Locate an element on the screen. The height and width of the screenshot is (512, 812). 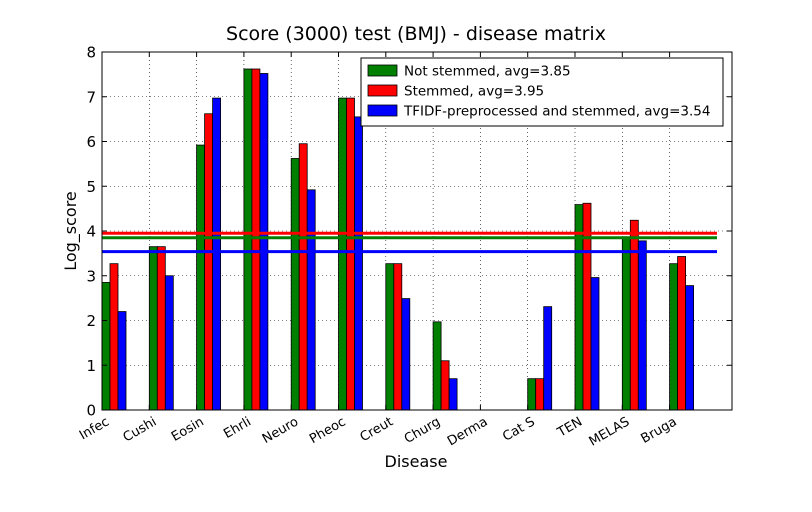
legend-label: Not stemmed, avg=3.85 is located at coordinates (487, 72).